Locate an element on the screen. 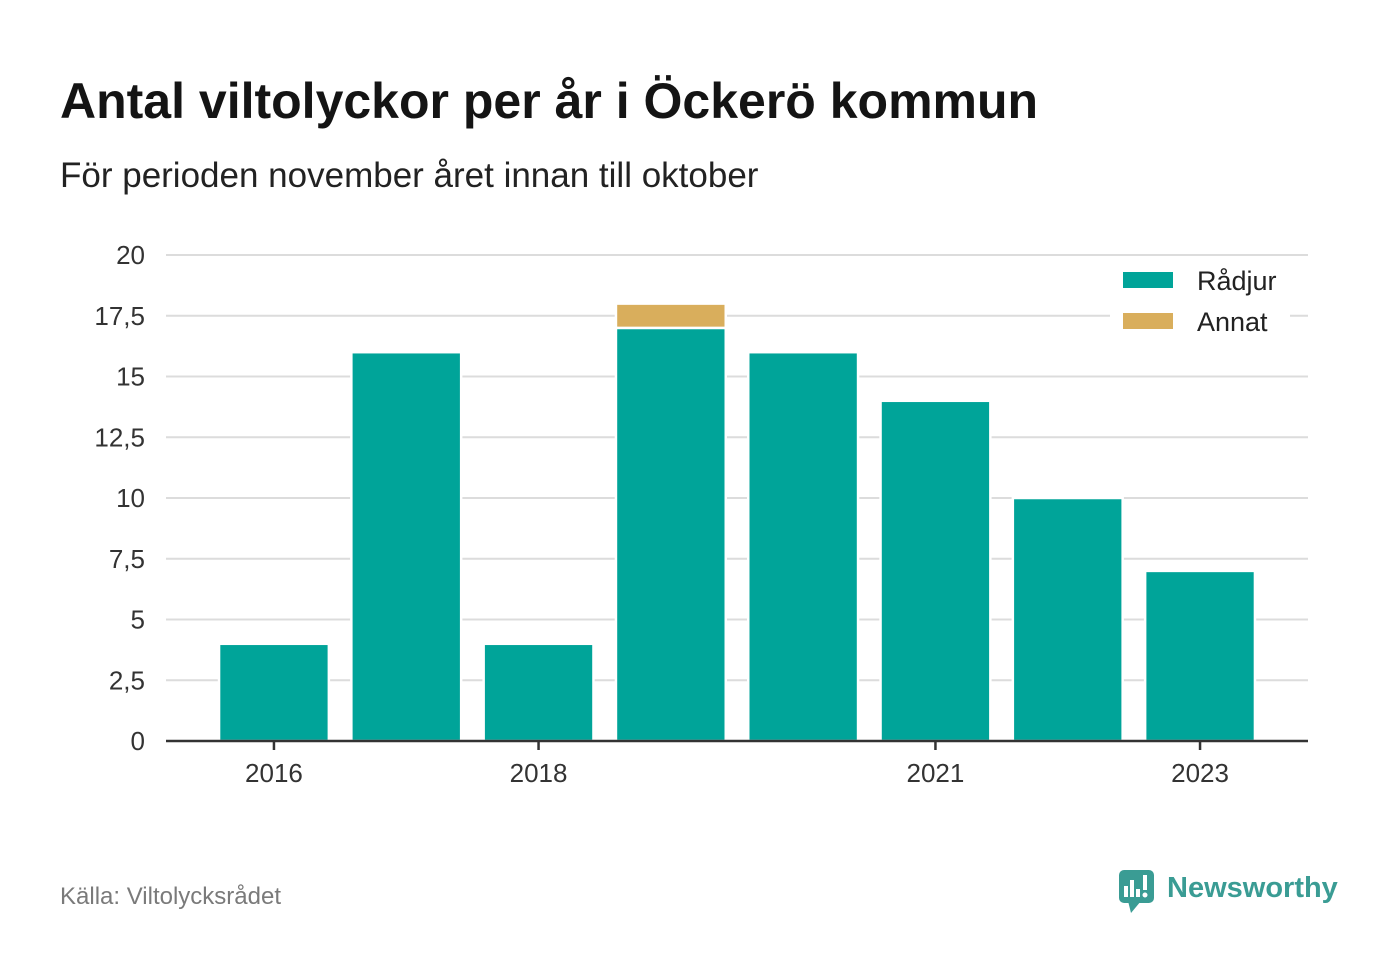 The width and height of the screenshot is (1400, 973). newsworthy-logo: Newsworthy is located at coordinates (1228, 891).